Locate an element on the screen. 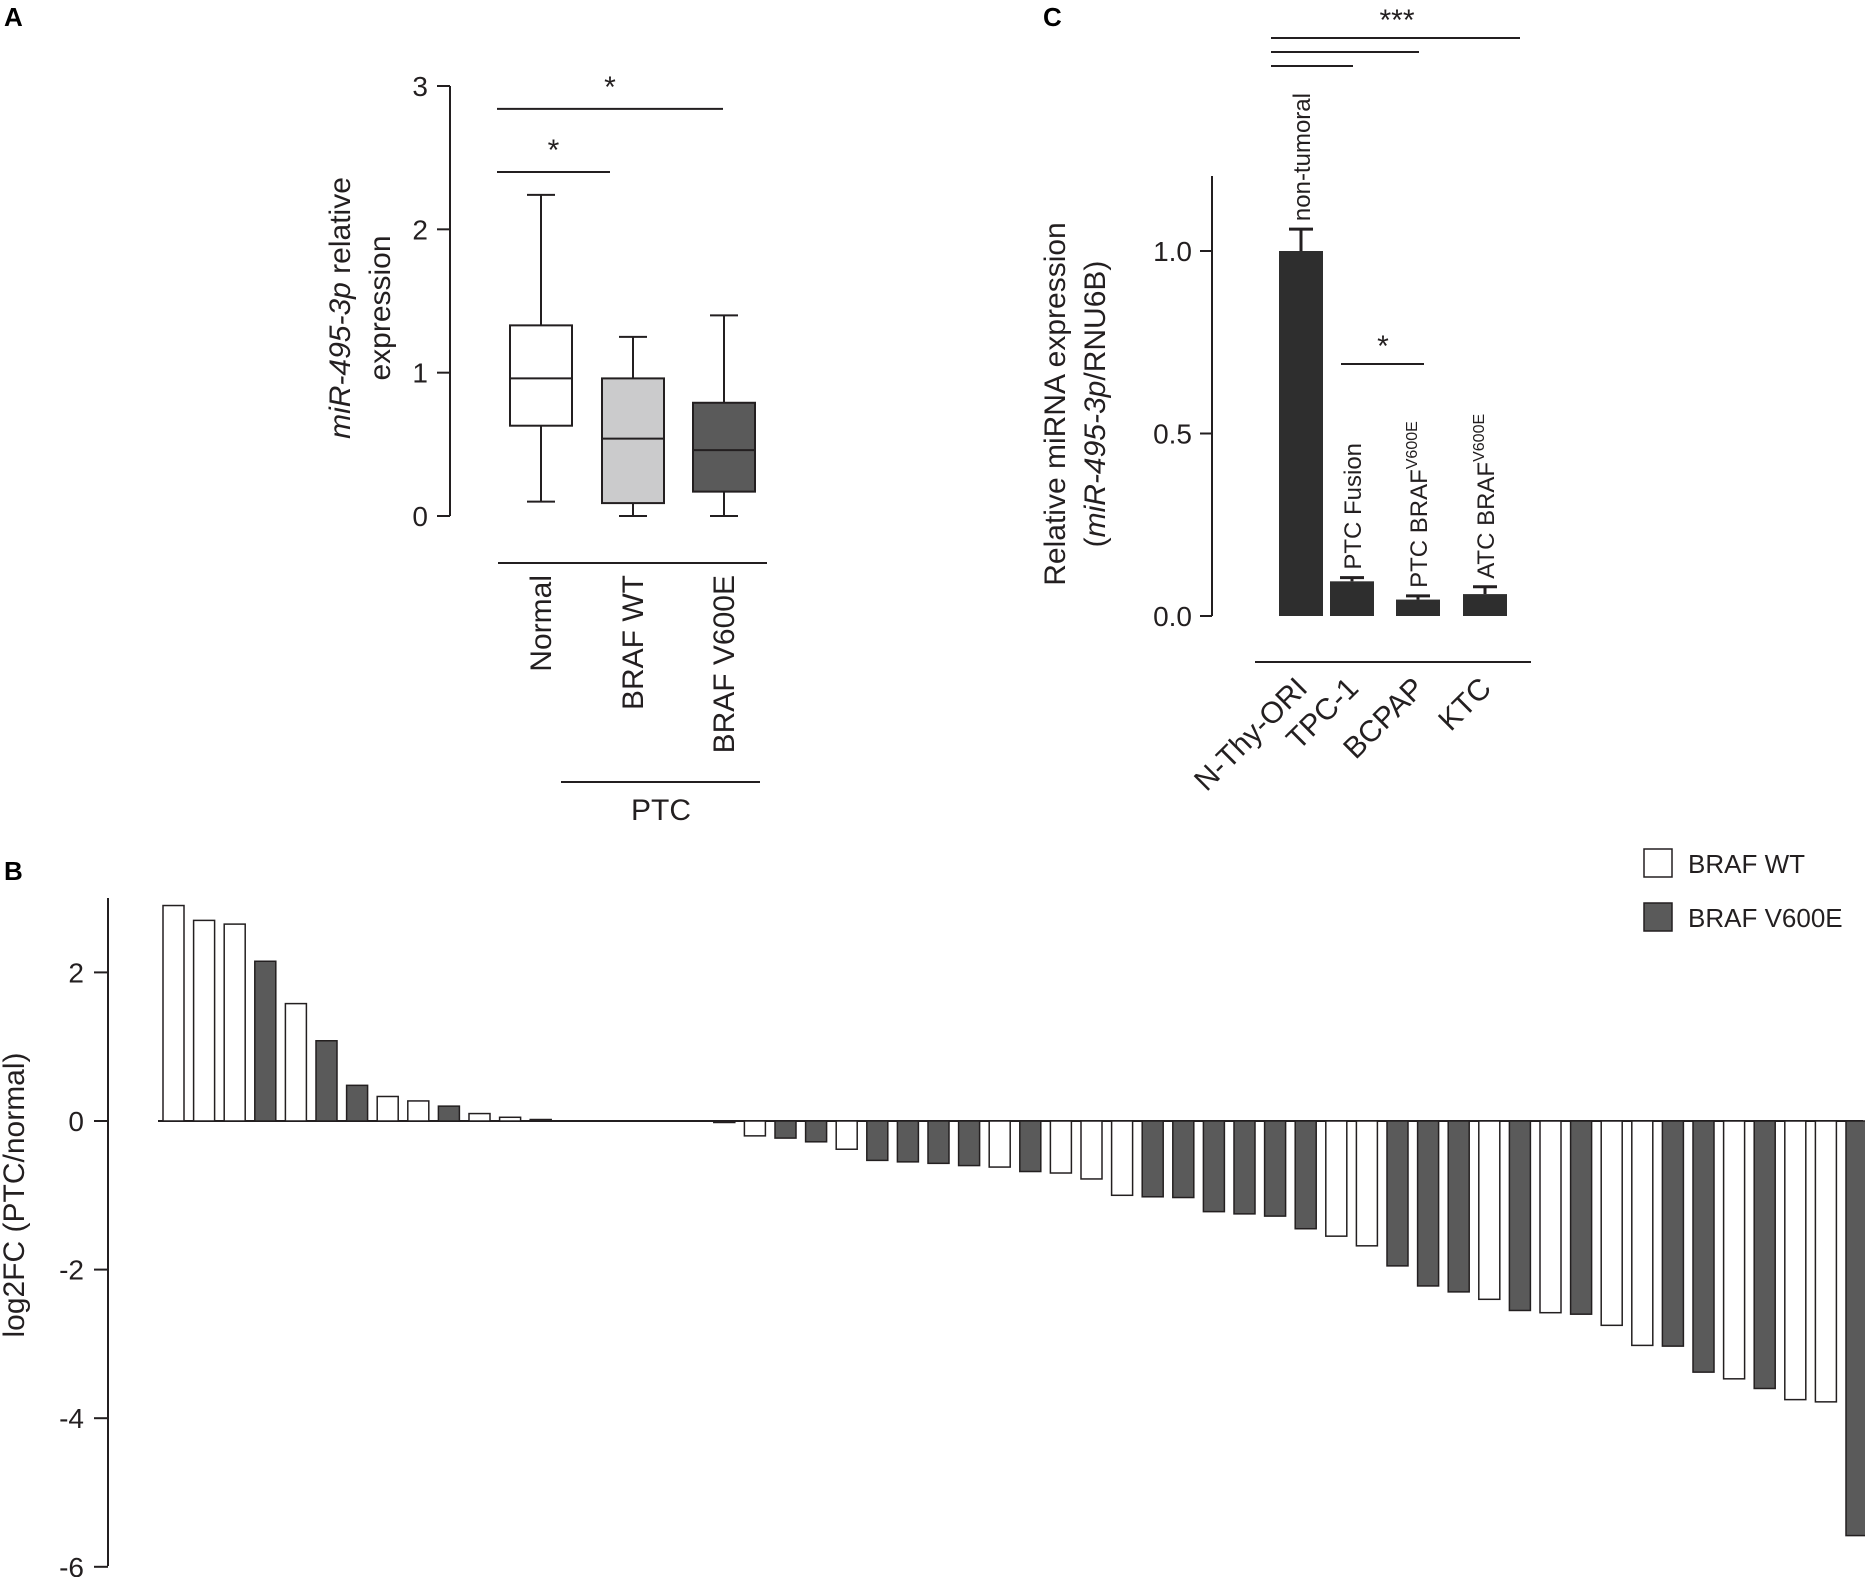 Image resolution: width=1865 pixels, height=1577 pixels. panel-a-y-tick-label: 3 is located at coordinates (420, 86).